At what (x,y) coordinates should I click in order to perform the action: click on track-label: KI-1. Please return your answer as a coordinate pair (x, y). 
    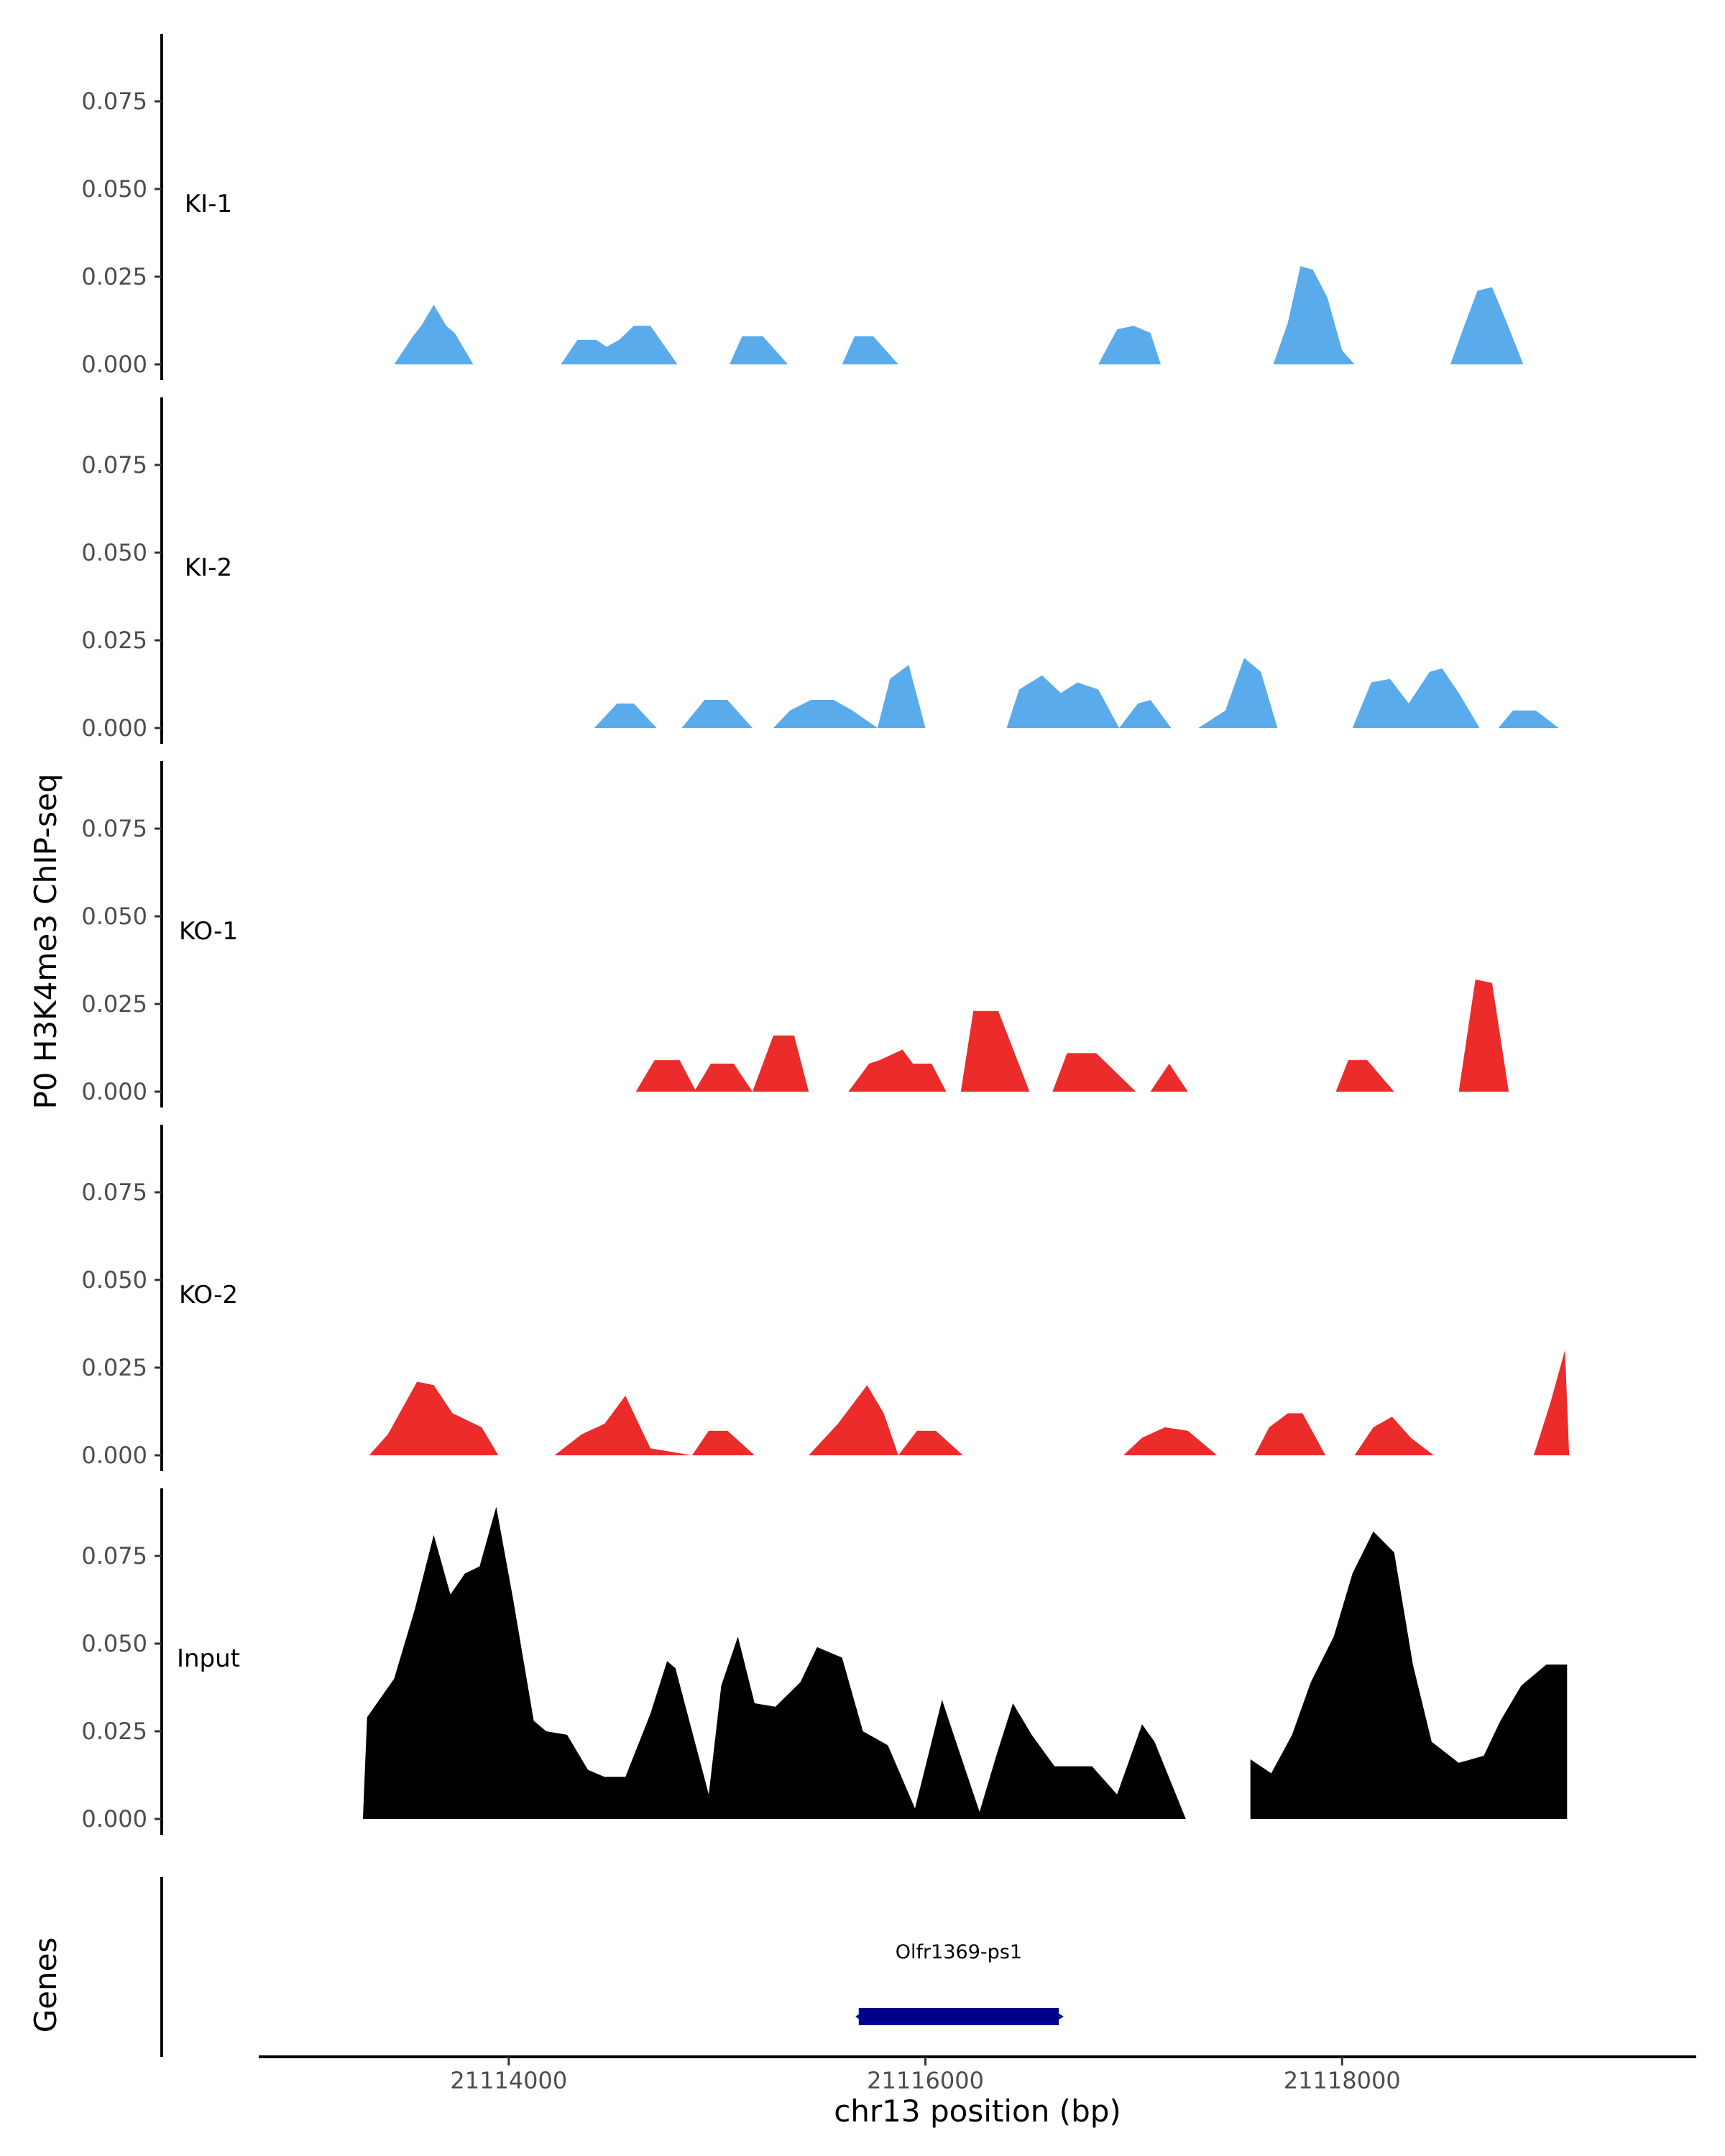
    Looking at the image, I should click on (208, 204).